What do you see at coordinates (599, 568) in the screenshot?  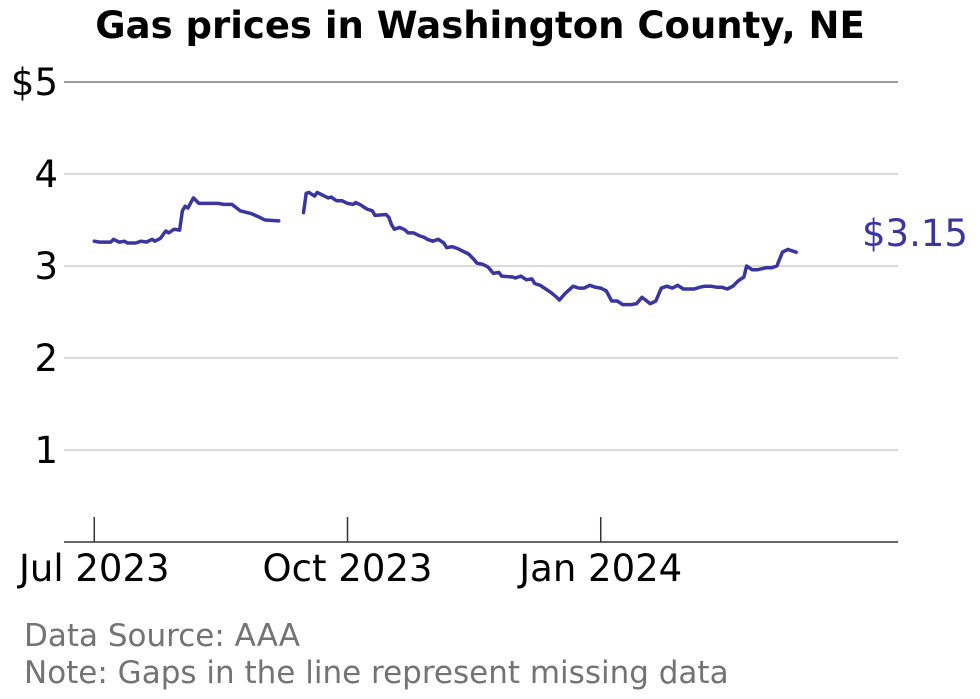 I see `x-tick-label: Jan 2024` at bounding box center [599, 568].